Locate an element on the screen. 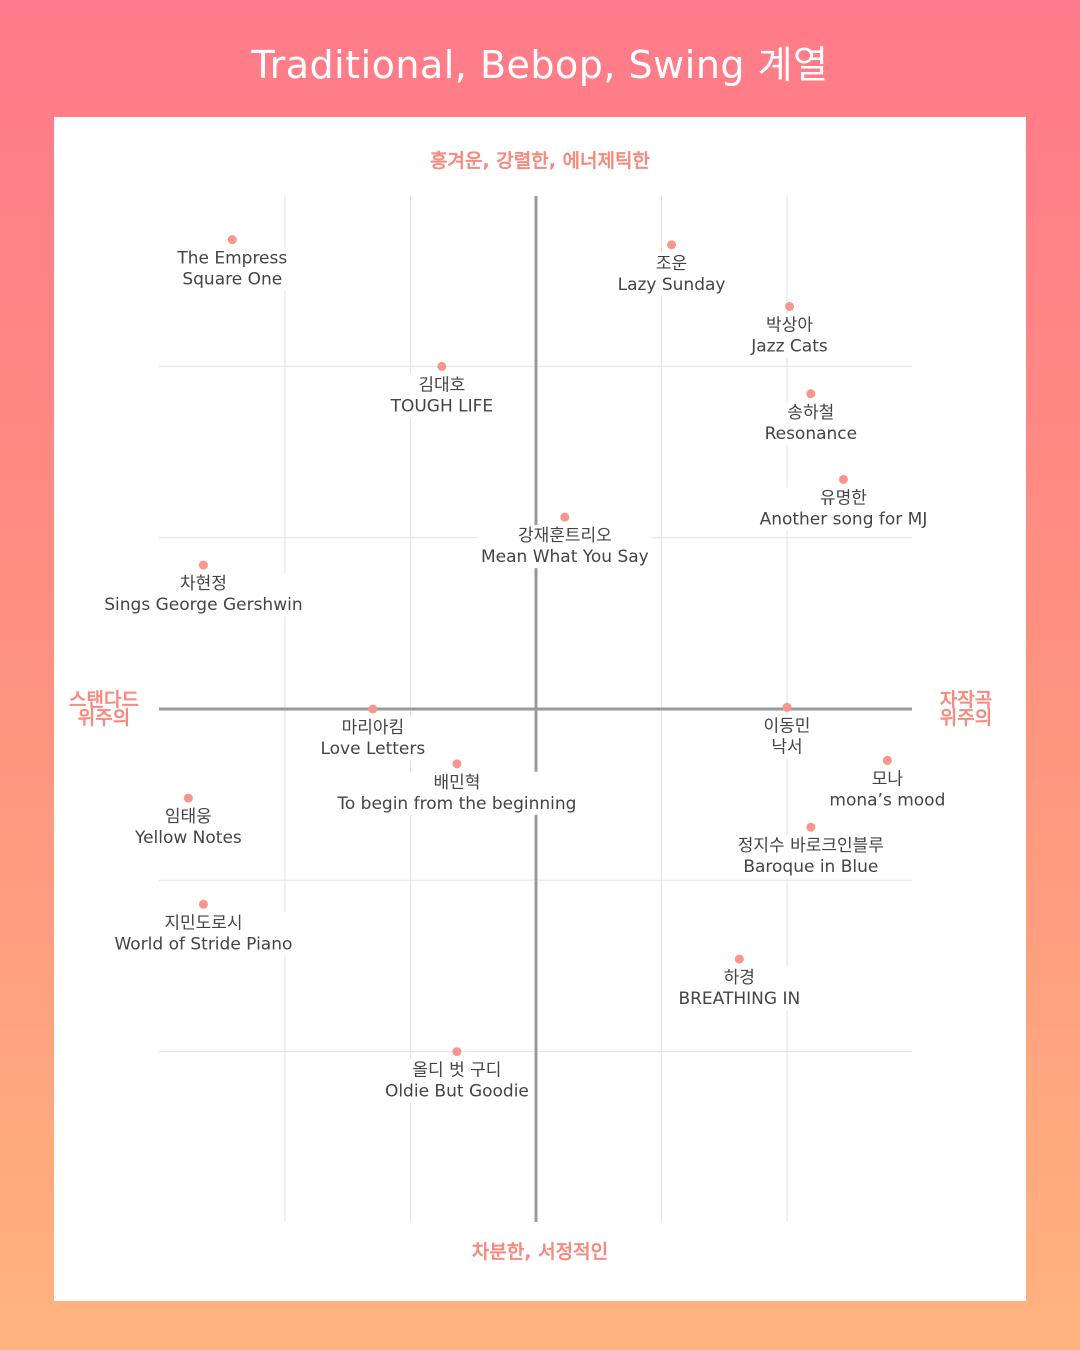 This screenshot has height=1350, width=1080. album-label: Oldie But Goodie is located at coordinates (457, 1092).